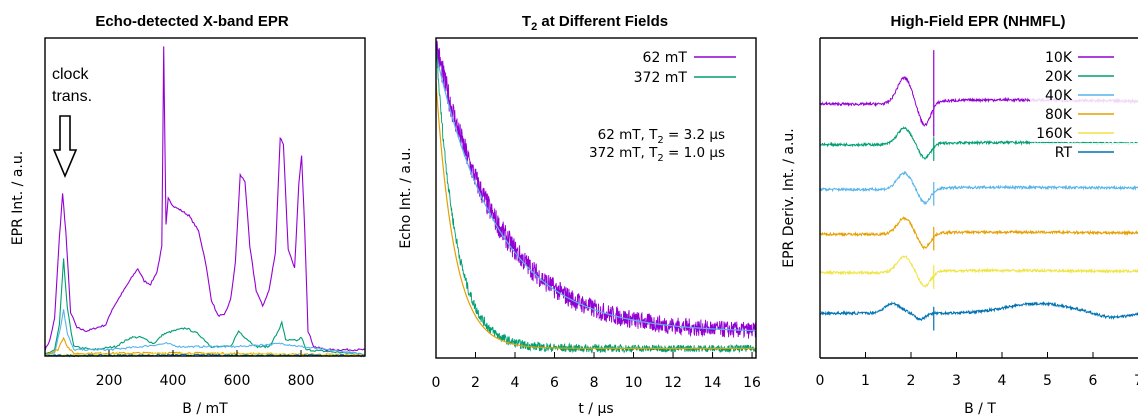  Describe the element at coordinates (204, 332) in the screenshot. I see `xband-series-lightblue` at that location.